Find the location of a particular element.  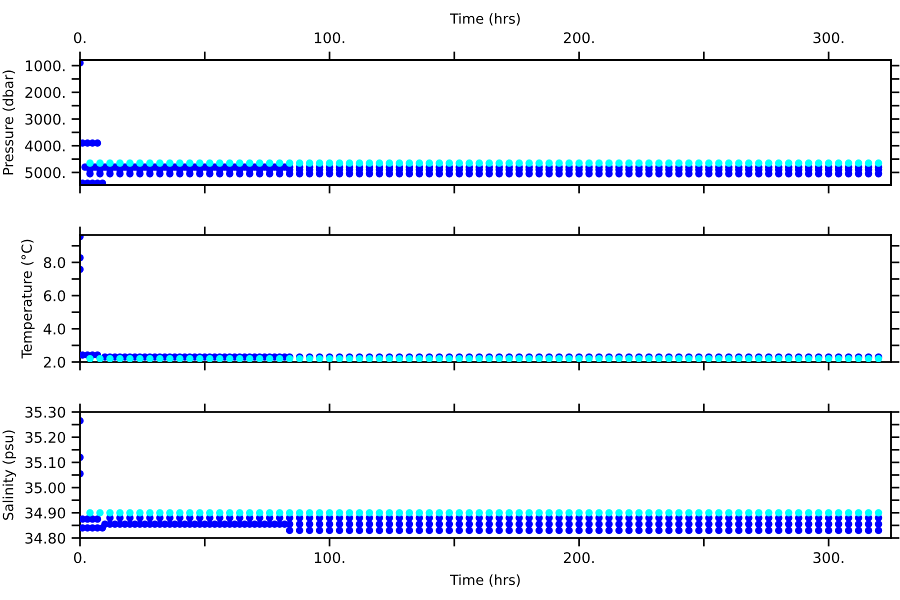

x2-tick-label: 100. is located at coordinates (329, 38).